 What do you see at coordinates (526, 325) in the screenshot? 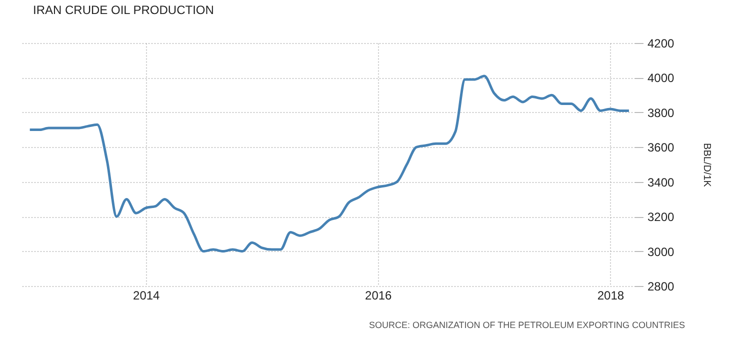
I see `source-note: SOURCE: ORGANIZATION OF THE PETROLEUM EXPORTING COUNTRIES` at bounding box center [526, 325].